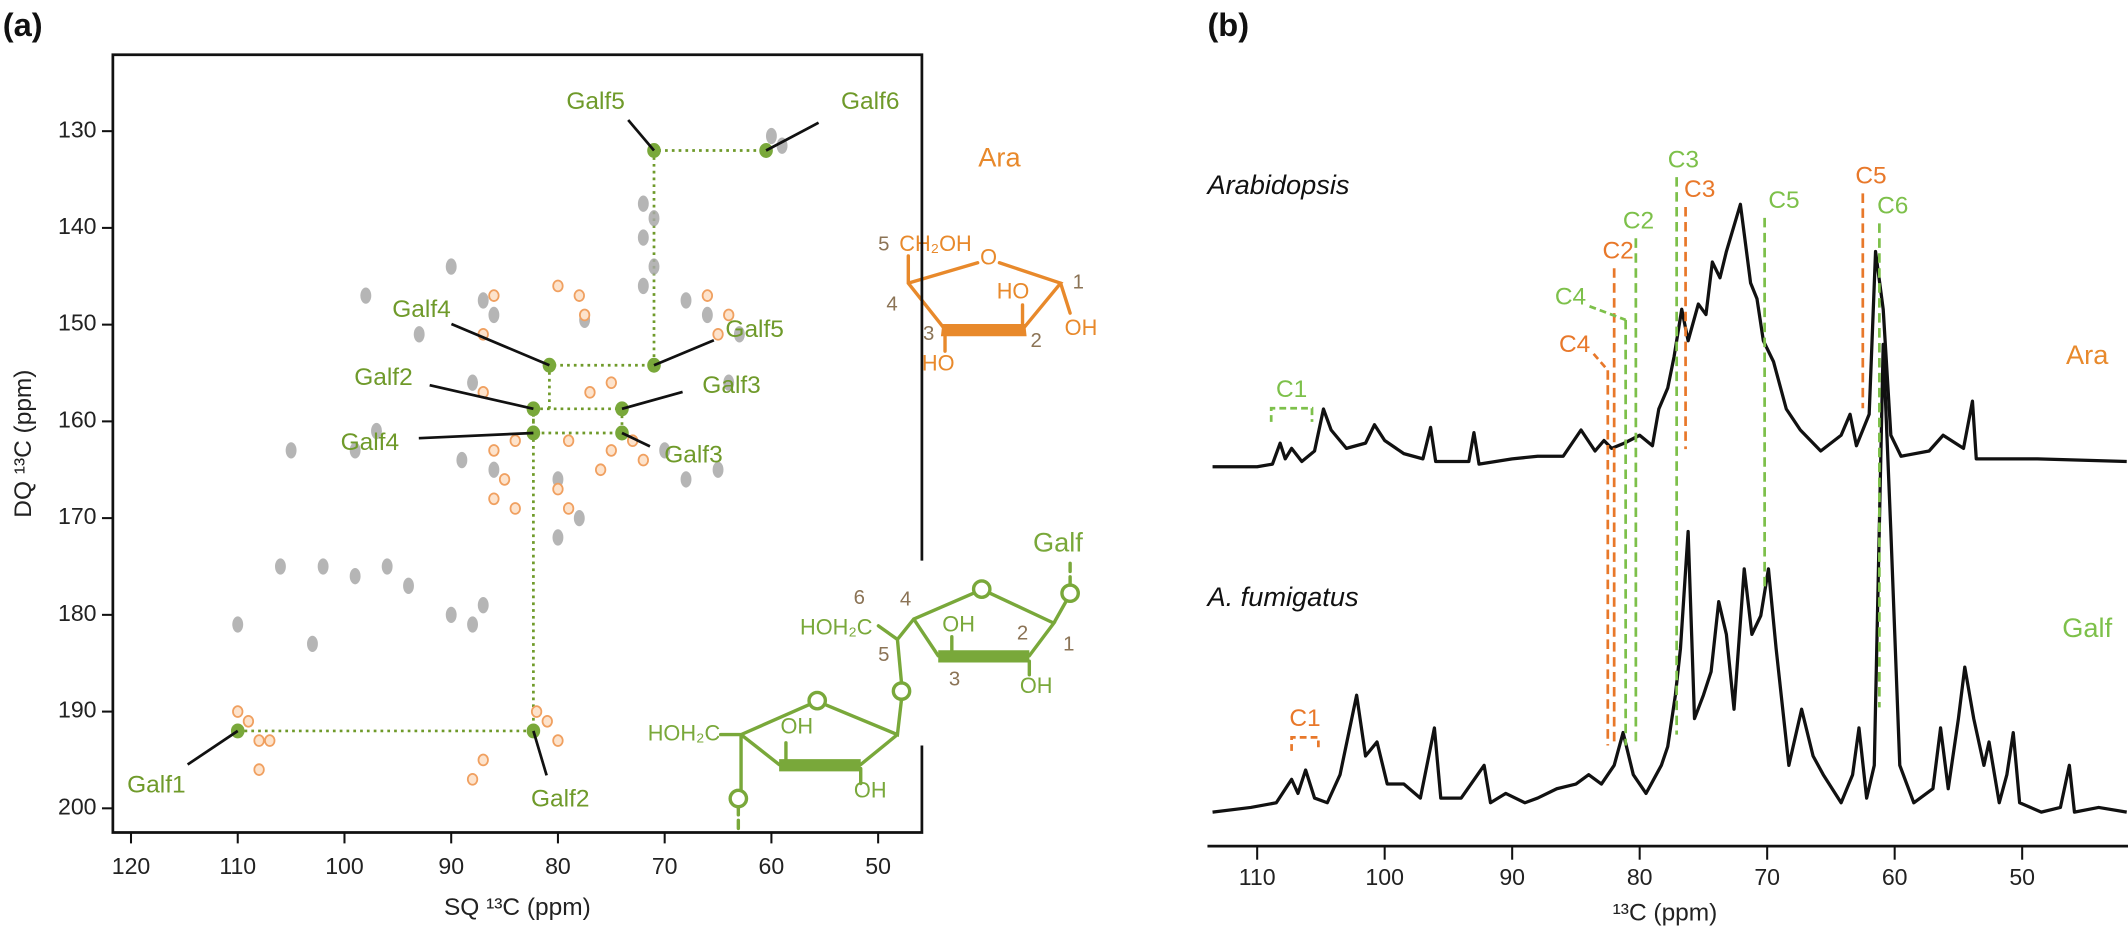 Image resolution: width=2128 pixels, height=943 pixels. What do you see at coordinates (928, 334) in the screenshot?
I see `atom-number: 3` at bounding box center [928, 334].